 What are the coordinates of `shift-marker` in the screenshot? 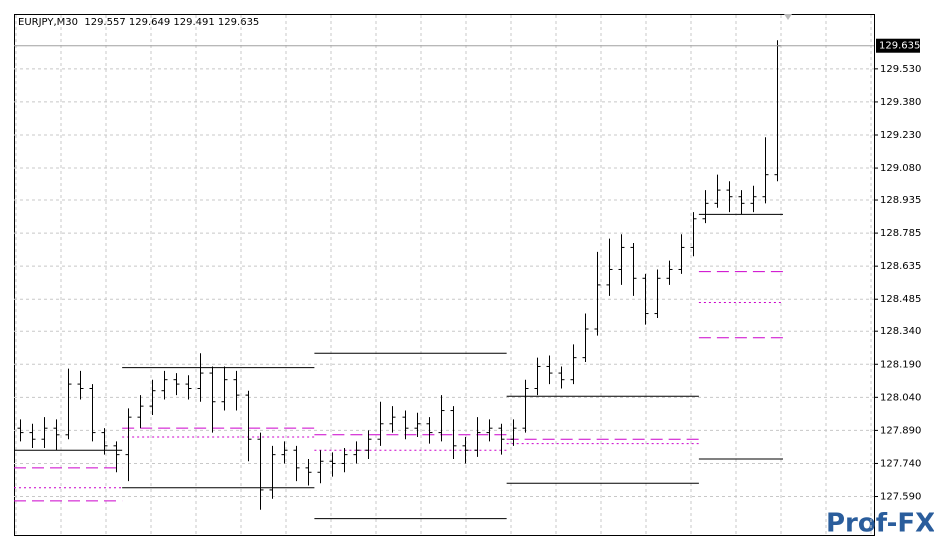 It's located at (788, 17).